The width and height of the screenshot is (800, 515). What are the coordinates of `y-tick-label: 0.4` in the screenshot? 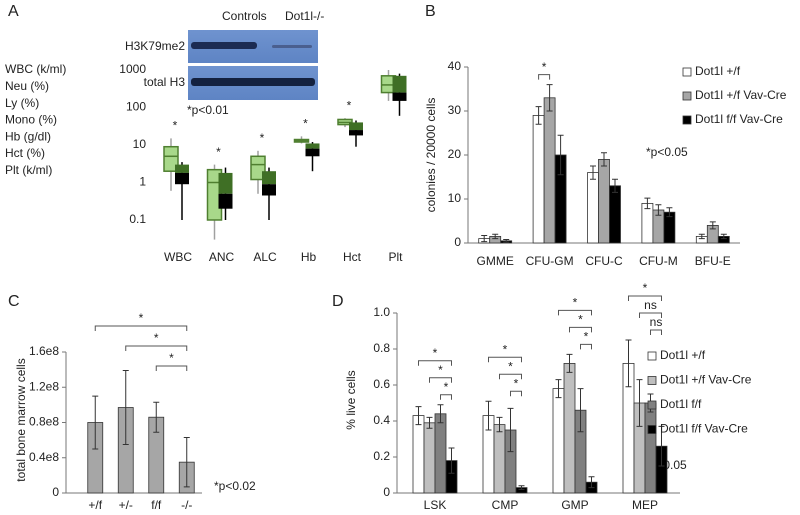 It's located at (381, 420).